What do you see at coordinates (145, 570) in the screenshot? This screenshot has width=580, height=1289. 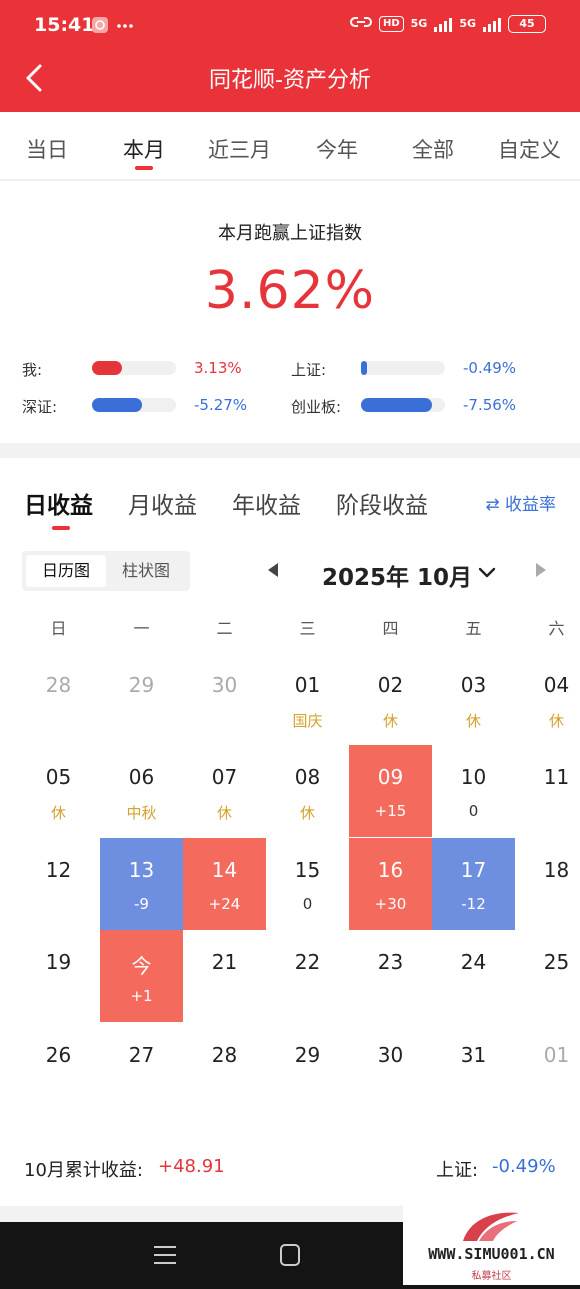 I see `bar-view-button: 柱状图` at bounding box center [145, 570].